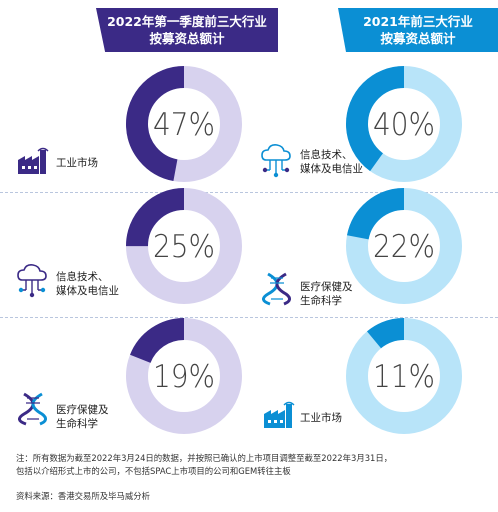 This screenshot has height=512, width=498. Describe the element at coordinates (326, 287) in the screenshot. I see `label-right-row2-line1: 医疗保健及` at that location.